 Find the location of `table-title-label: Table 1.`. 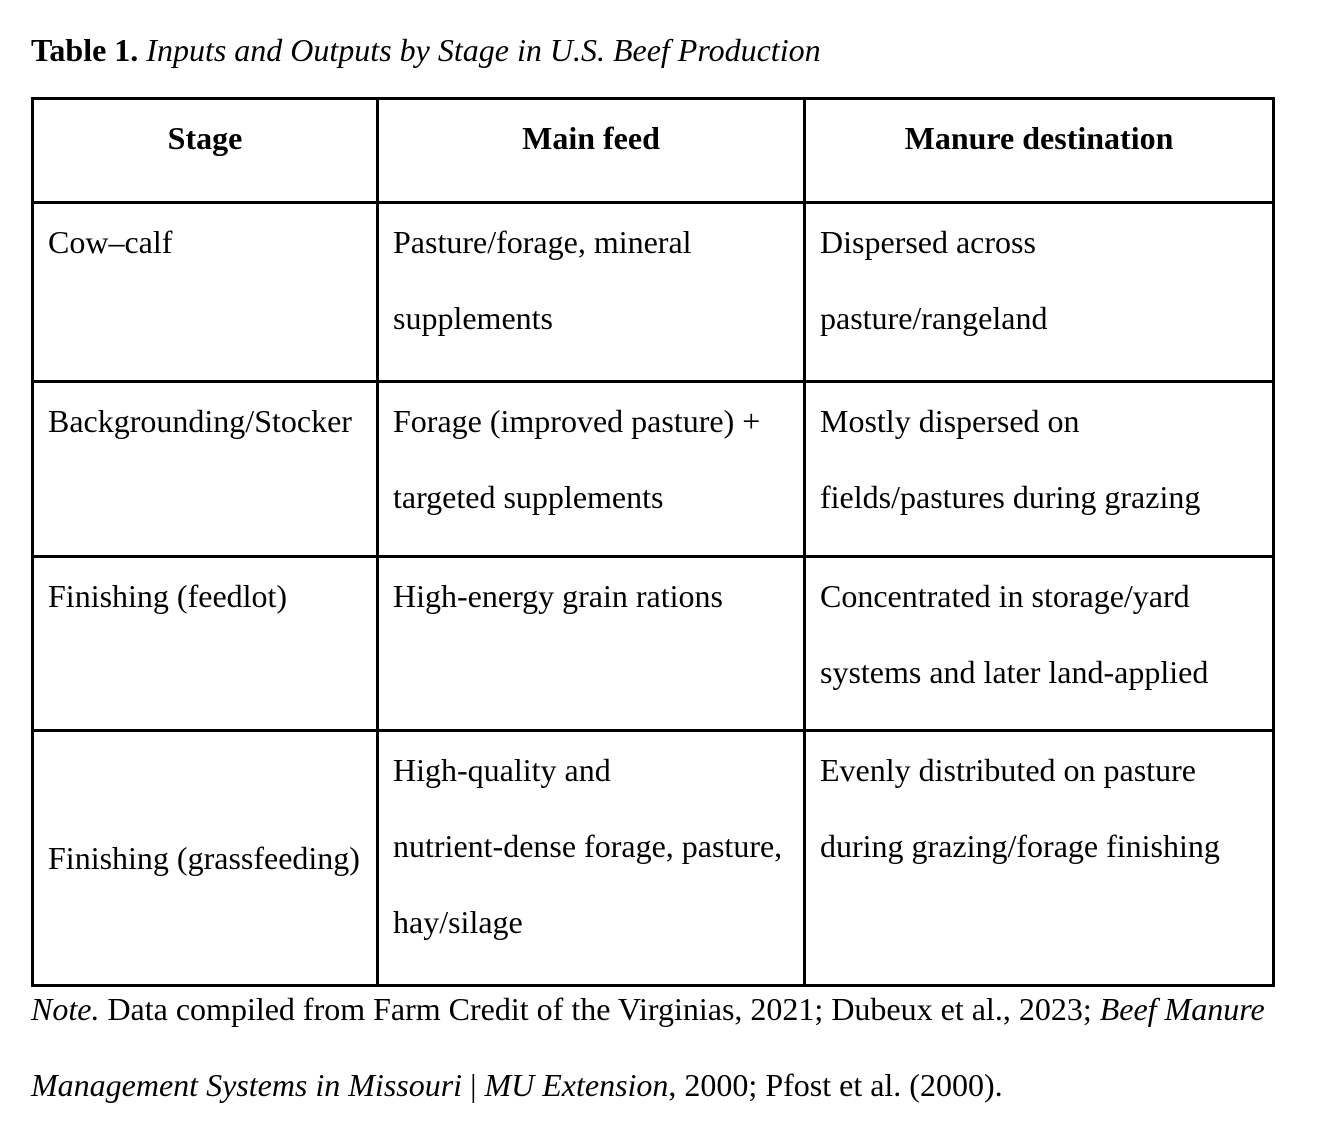

table-title-label: Table 1. is located at coordinates (85, 50).